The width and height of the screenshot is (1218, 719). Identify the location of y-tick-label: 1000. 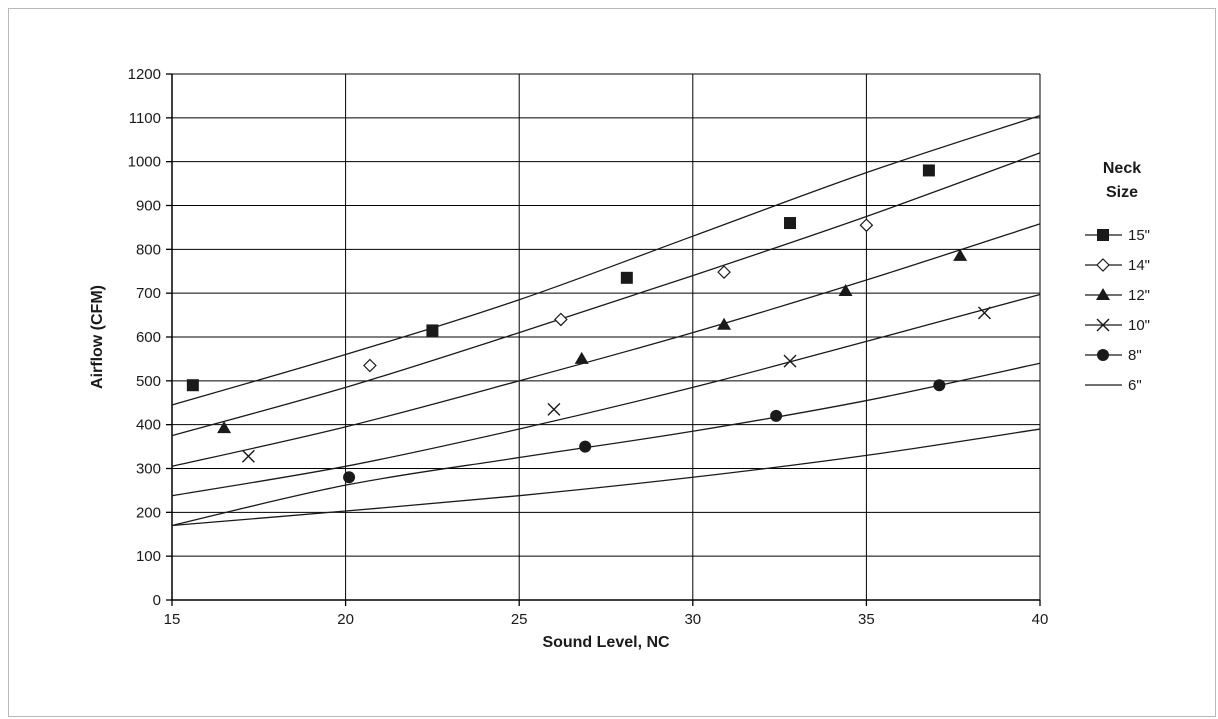
(144, 162).